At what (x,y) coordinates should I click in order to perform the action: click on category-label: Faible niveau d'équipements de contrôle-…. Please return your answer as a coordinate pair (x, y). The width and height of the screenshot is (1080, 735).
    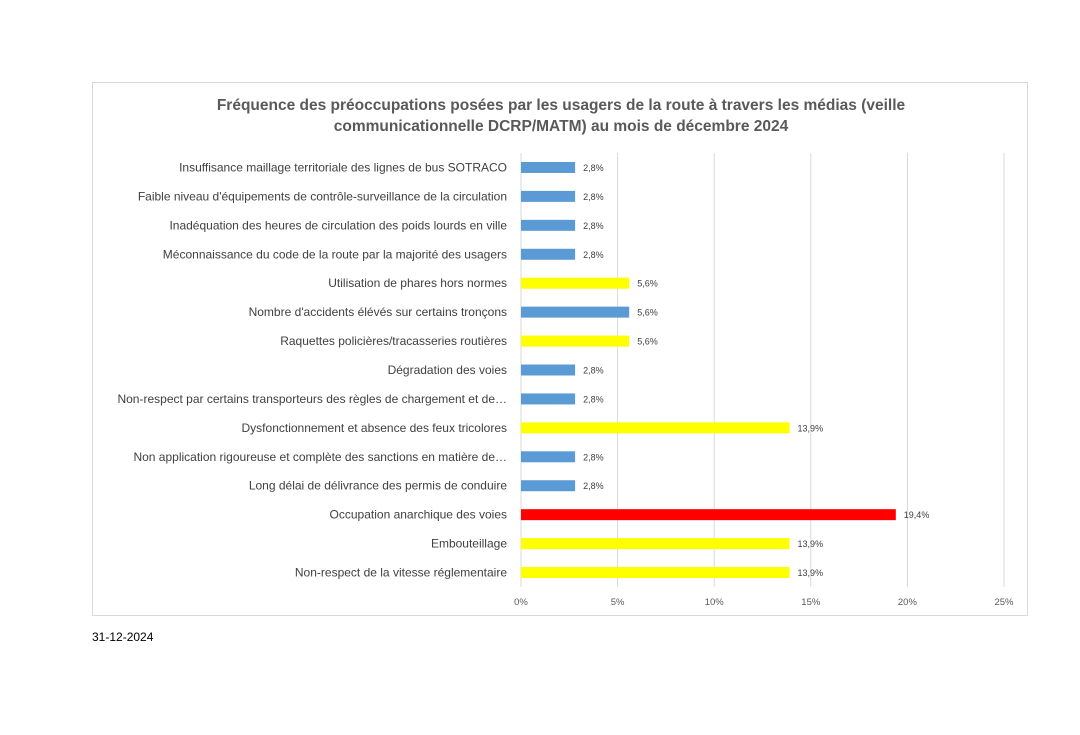
    Looking at the image, I should click on (322, 196).